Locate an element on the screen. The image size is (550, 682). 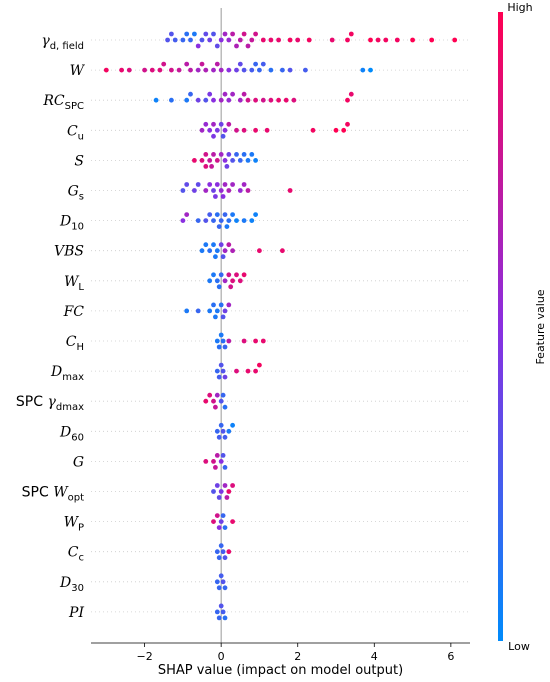
feature-label: SPC γdmax is located at coordinates (50, 403).